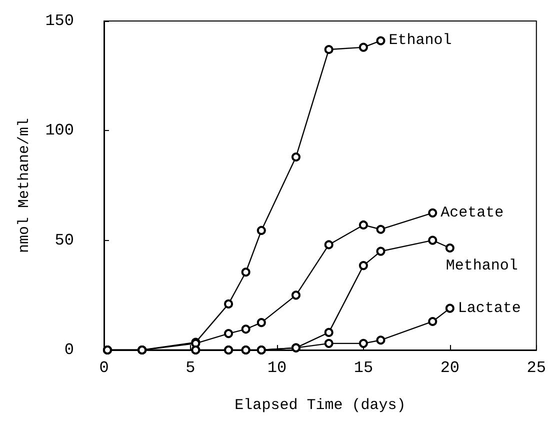 This screenshot has width=549, height=424. I want to click on y-axis-title: nmol Methane/ml, so click(24, 186).